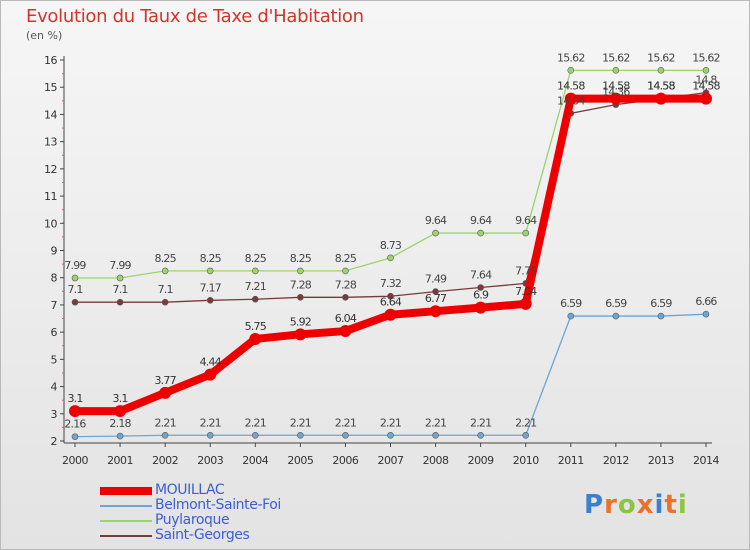 This screenshot has width=750, height=550. Describe the element at coordinates (126, 491) in the screenshot. I see `legend-swatch-mouillac` at that location.